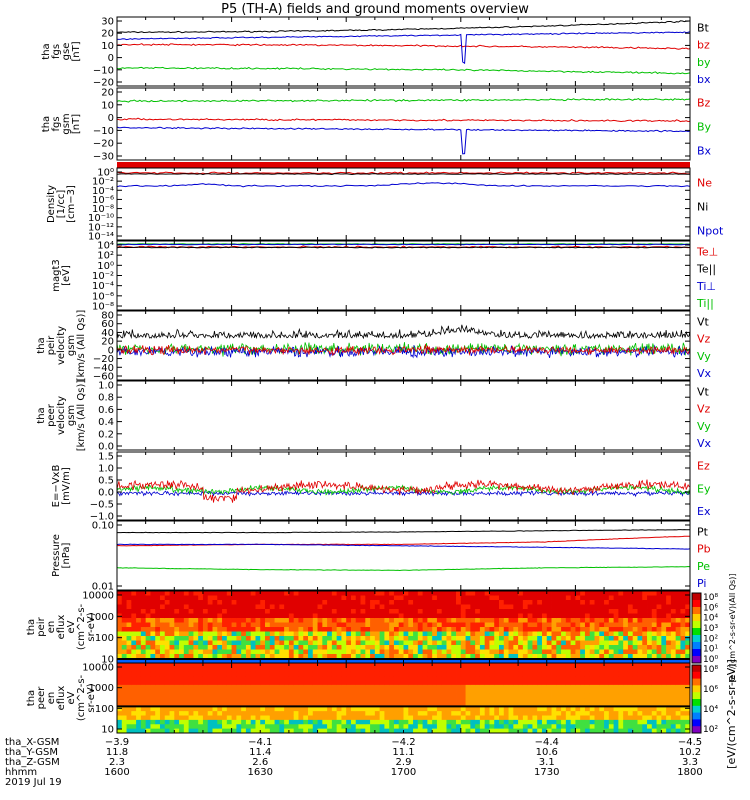 The width and height of the screenshot is (750, 800). I want to click on legend-e-field-0: Ez, so click(703, 466).